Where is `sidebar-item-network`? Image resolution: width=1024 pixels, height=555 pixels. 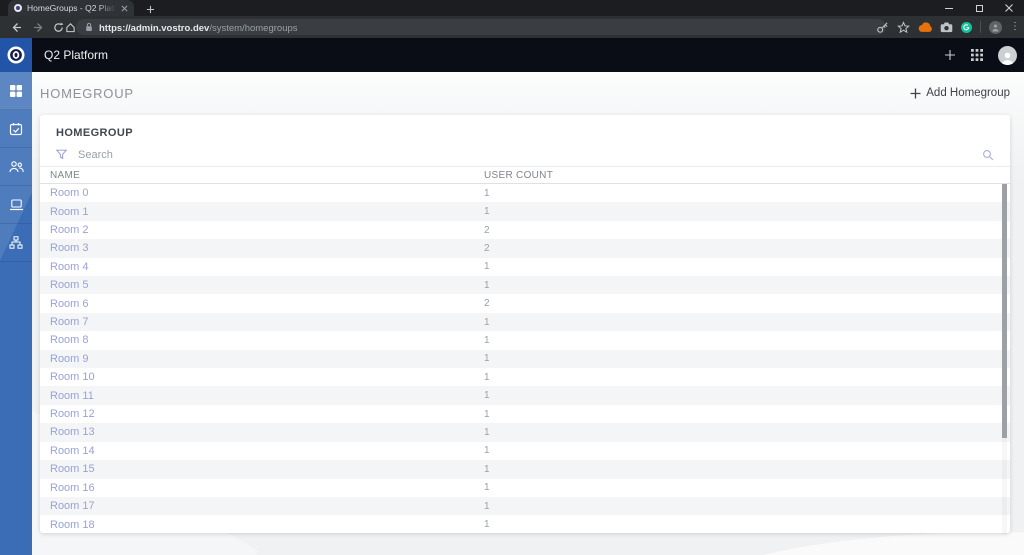 sidebar-item-network is located at coordinates (16, 243).